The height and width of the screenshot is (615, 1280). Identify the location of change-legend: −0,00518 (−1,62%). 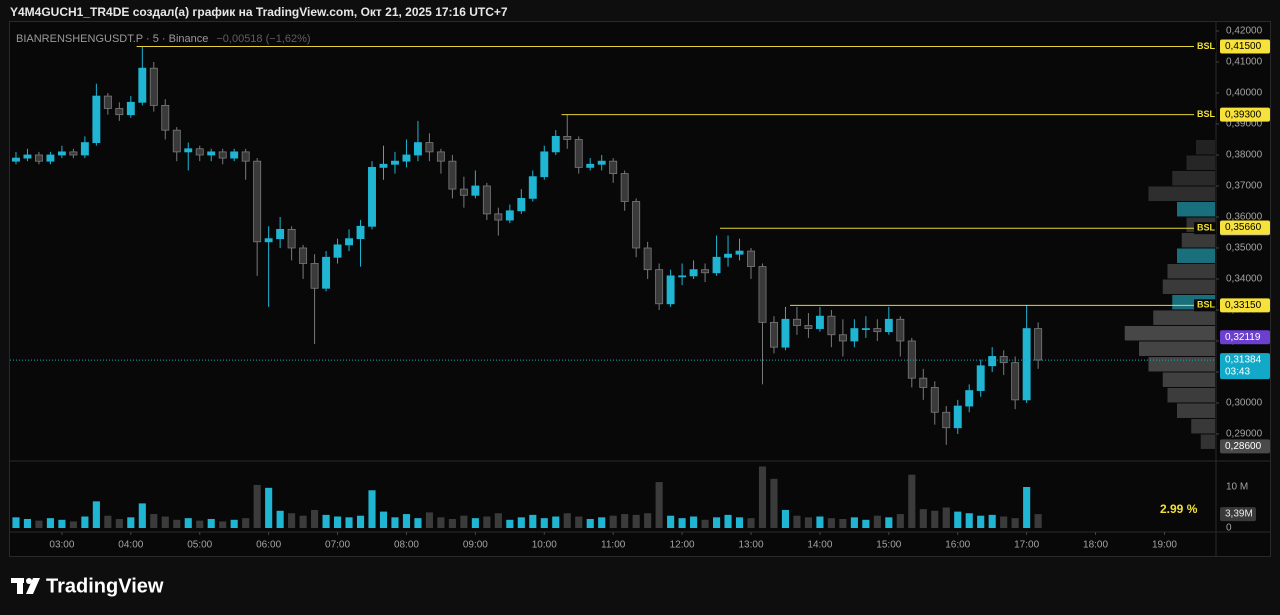
(263, 39).